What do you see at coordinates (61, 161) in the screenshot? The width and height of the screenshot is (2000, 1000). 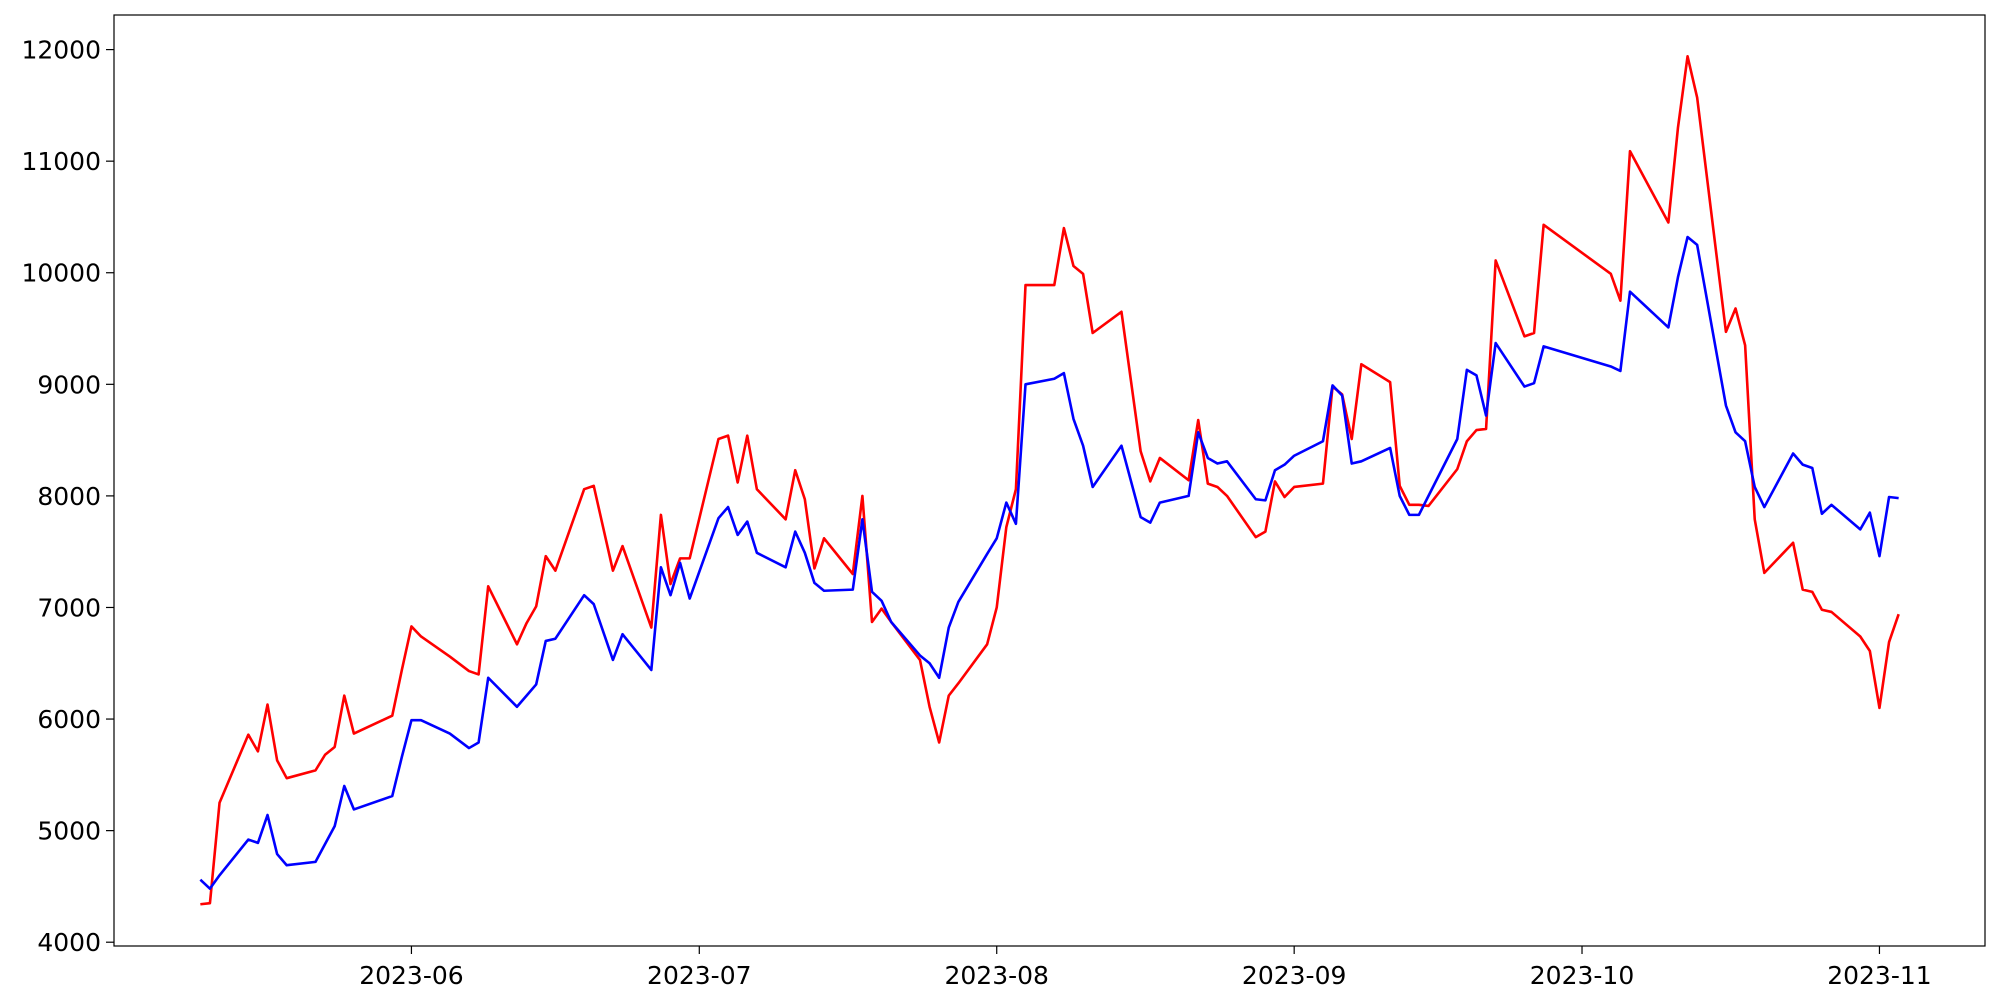 I see `y-tick-label: 11000` at bounding box center [61, 161].